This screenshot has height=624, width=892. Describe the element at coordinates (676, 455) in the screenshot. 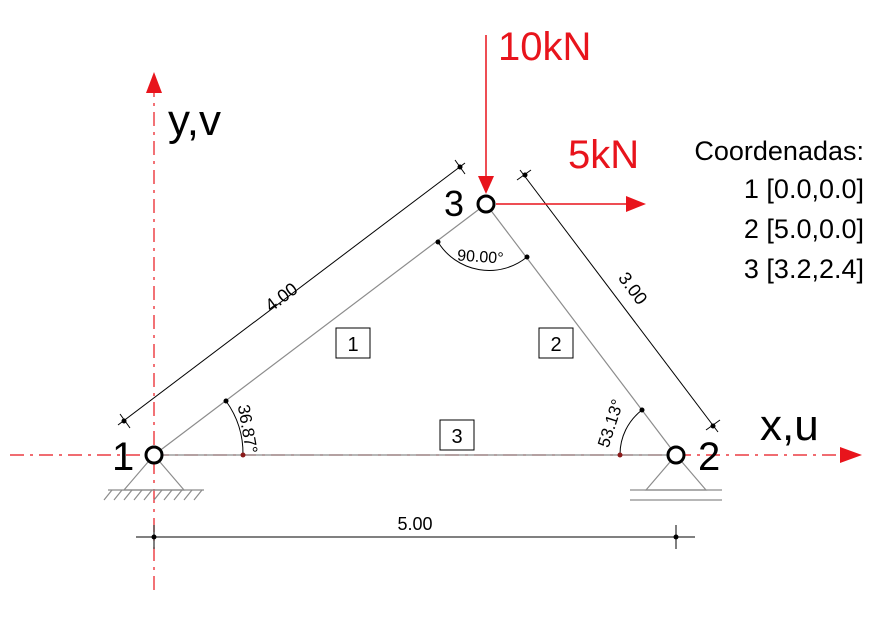

I see `node-2-circle` at that location.